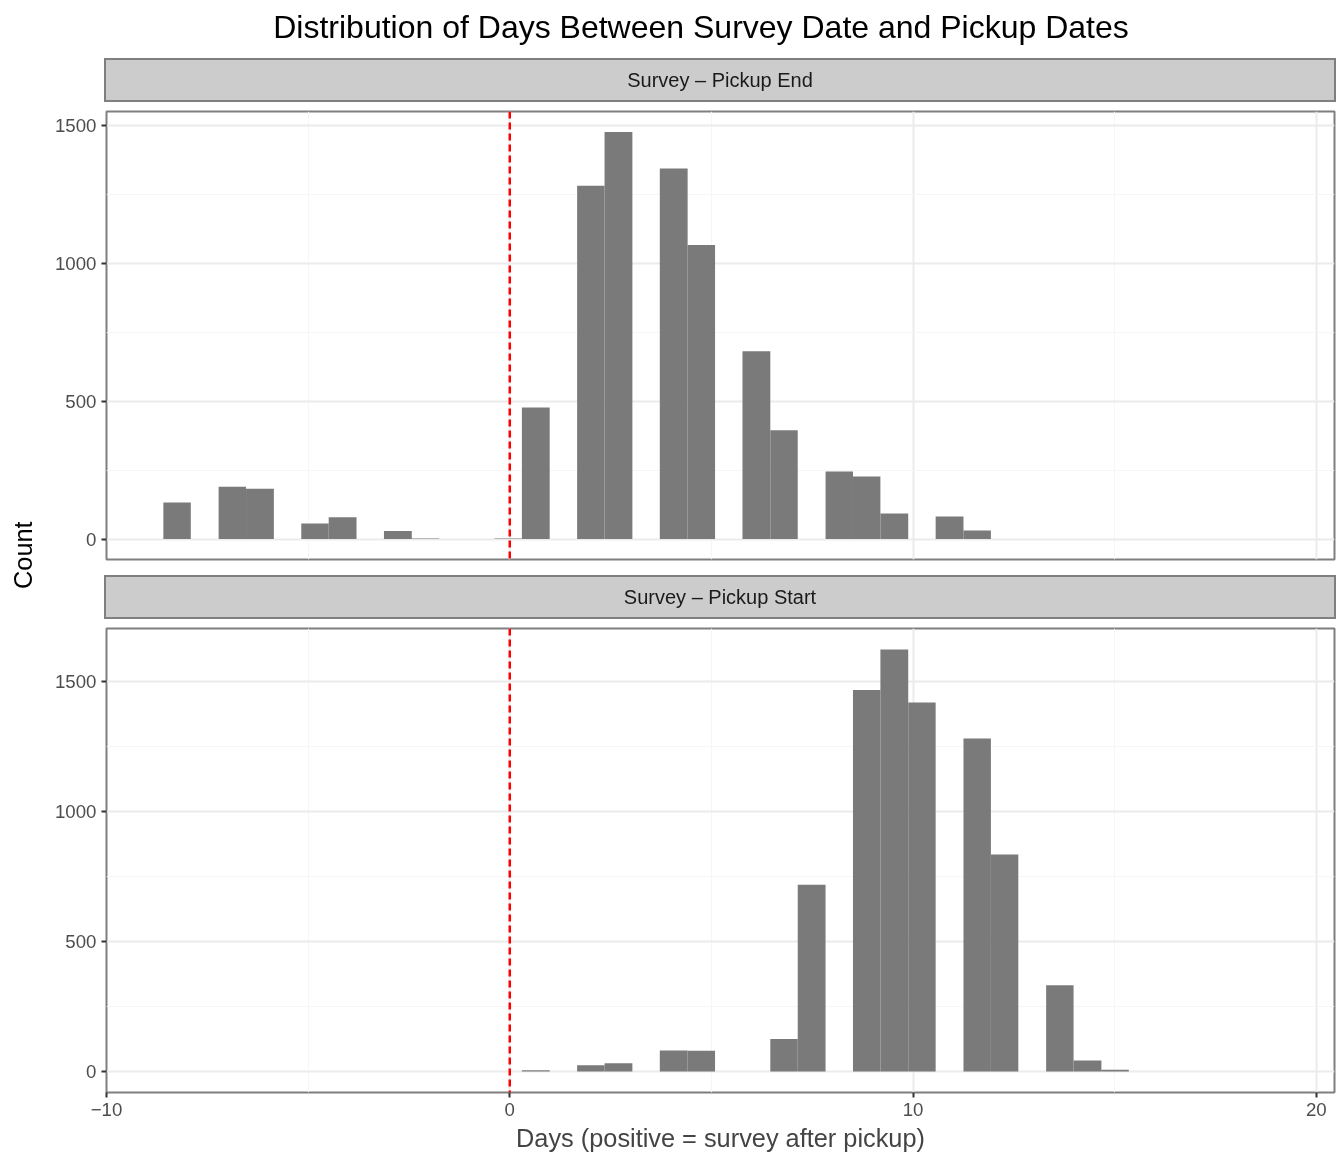 The image size is (1344, 1152). What do you see at coordinates (22, 555) in the screenshot?
I see `y-axis-title: Count` at bounding box center [22, 555].